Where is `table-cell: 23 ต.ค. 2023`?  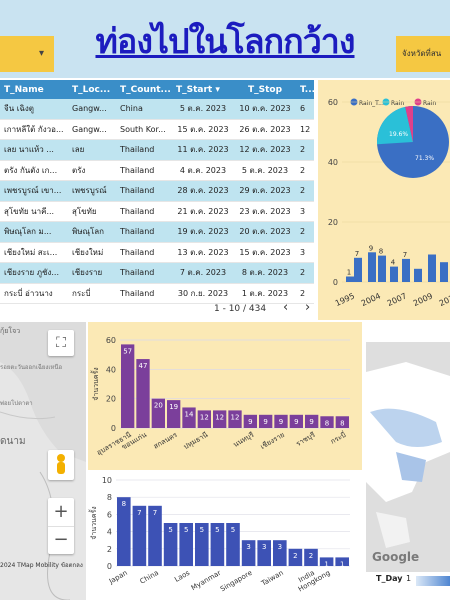 table-cell: 23 ต.ค. 2023 is located at coordinates (265, 211).